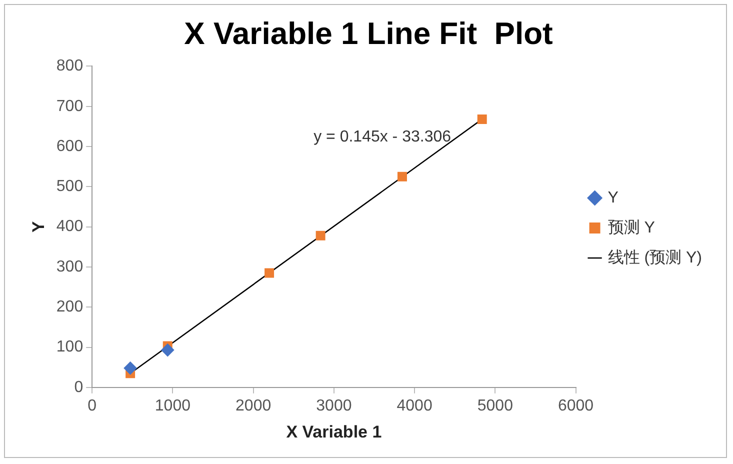 The width and height of the screenshot is (733, 464). What do you see at coordinates (70, 227) in the screenshot?
I see `y-tick-label: 400` at bounding box center [70, 227].